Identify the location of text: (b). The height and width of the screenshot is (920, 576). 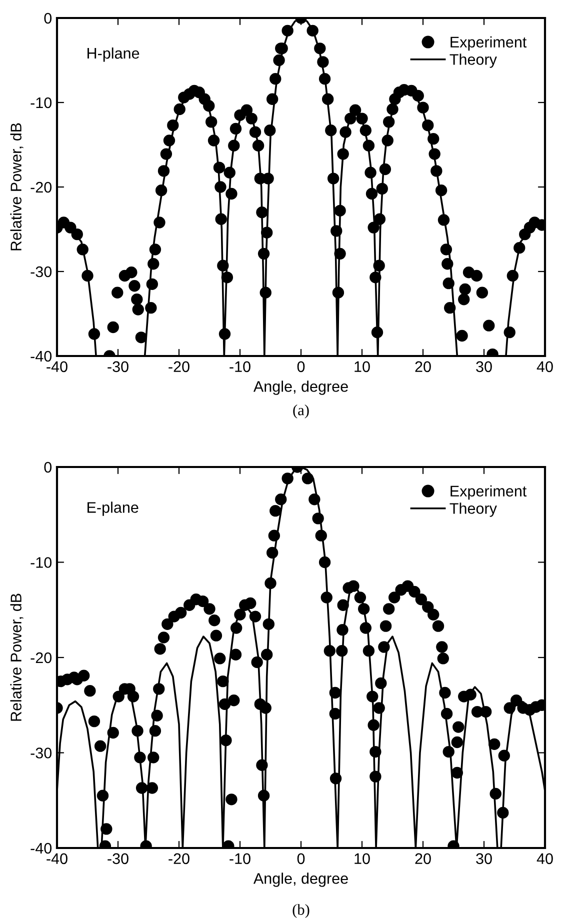
(301, 911).